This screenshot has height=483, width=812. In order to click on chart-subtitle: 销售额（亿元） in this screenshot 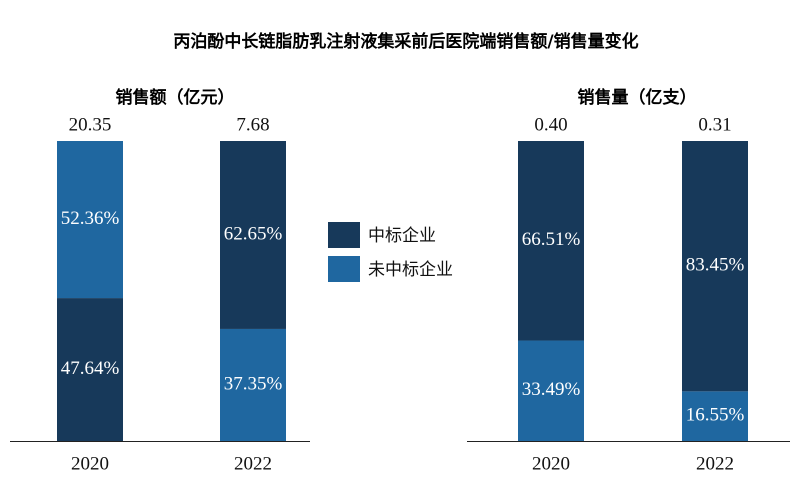, I will do `click(175, 97)`.